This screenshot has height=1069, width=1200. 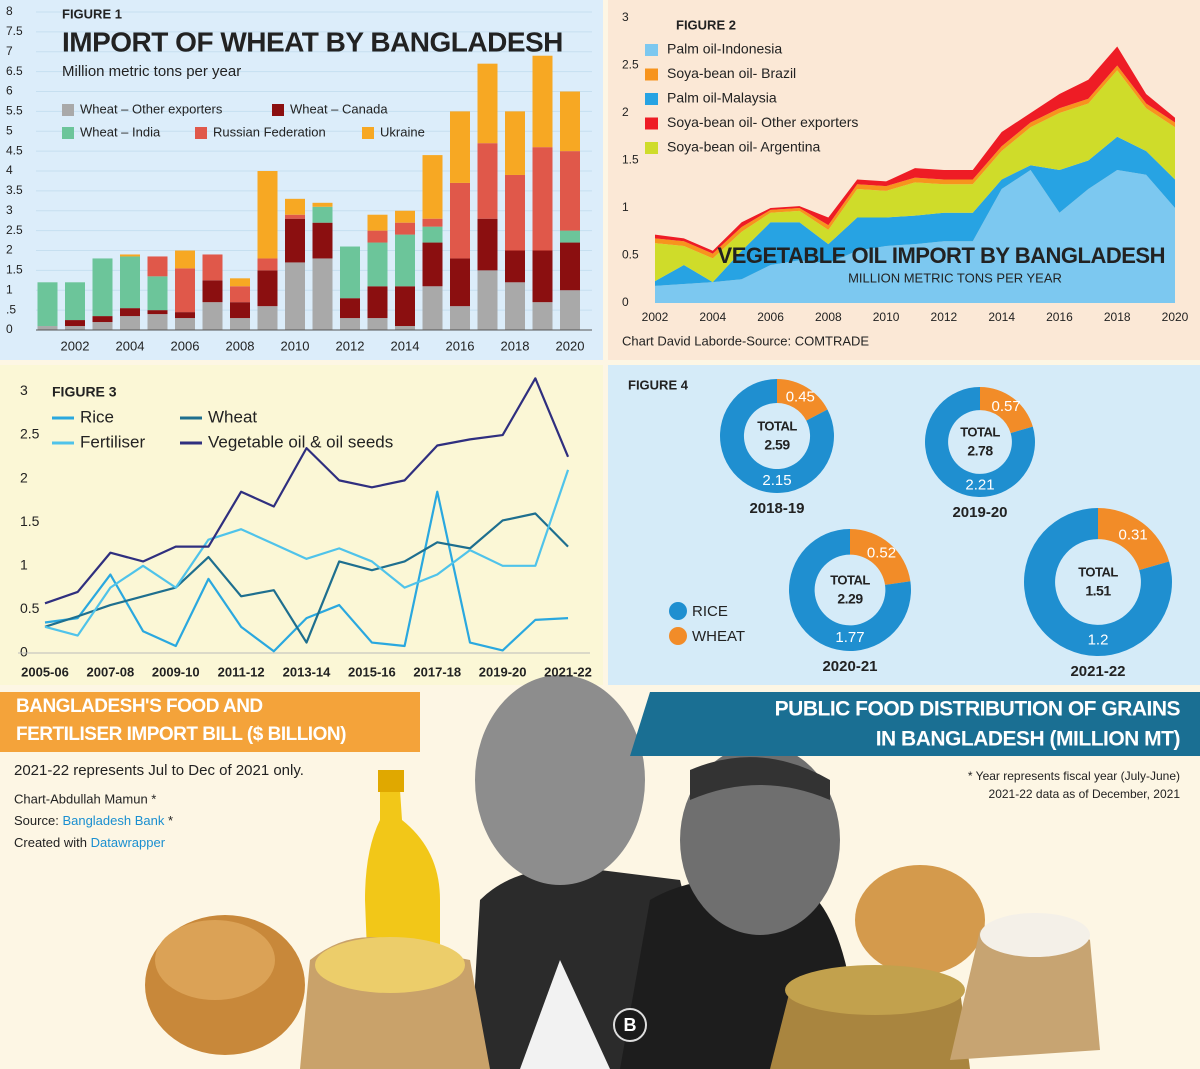 I want to click on y-tick-label: 2.5, so click(x=30, y=434).